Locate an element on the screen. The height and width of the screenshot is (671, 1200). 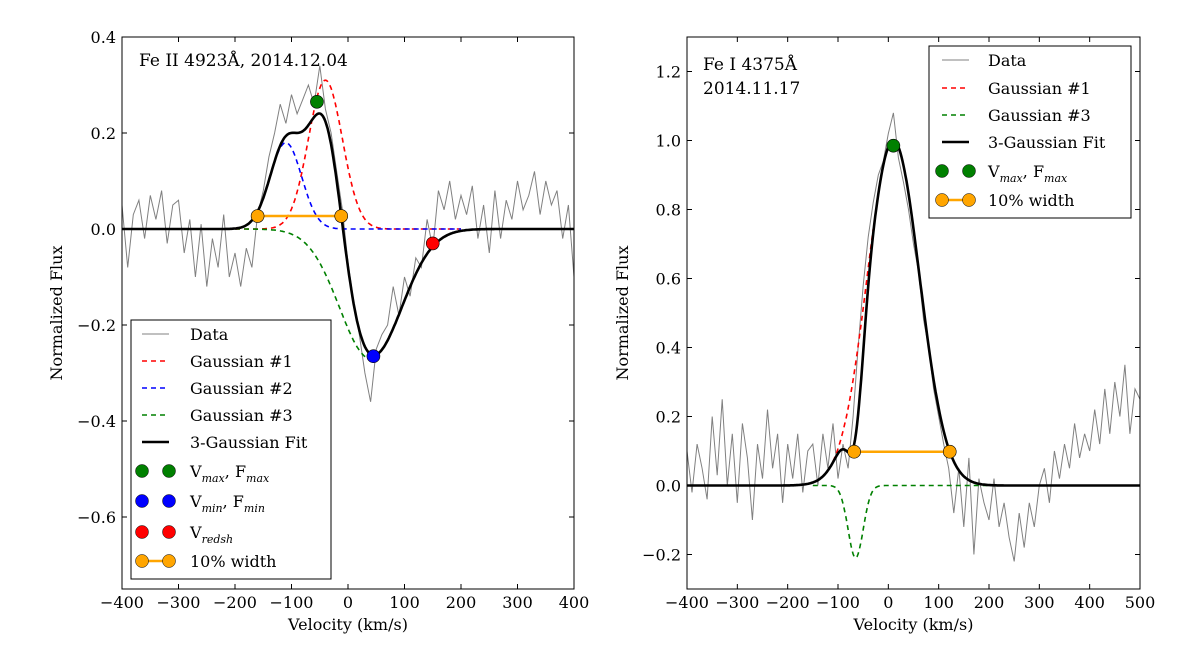
legend-label-text: Gaussian #3 is located at coordinates (1039, 115).